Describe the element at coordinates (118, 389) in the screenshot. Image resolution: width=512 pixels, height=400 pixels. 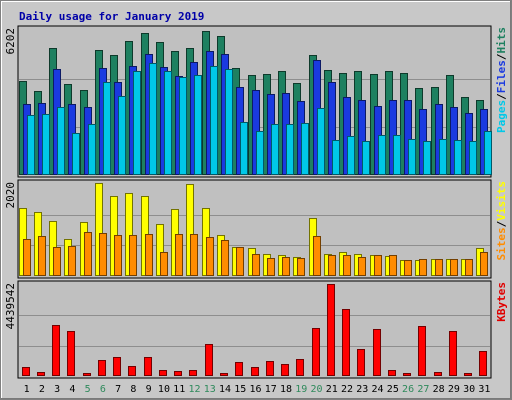
I see `day-label: 7` at that location.